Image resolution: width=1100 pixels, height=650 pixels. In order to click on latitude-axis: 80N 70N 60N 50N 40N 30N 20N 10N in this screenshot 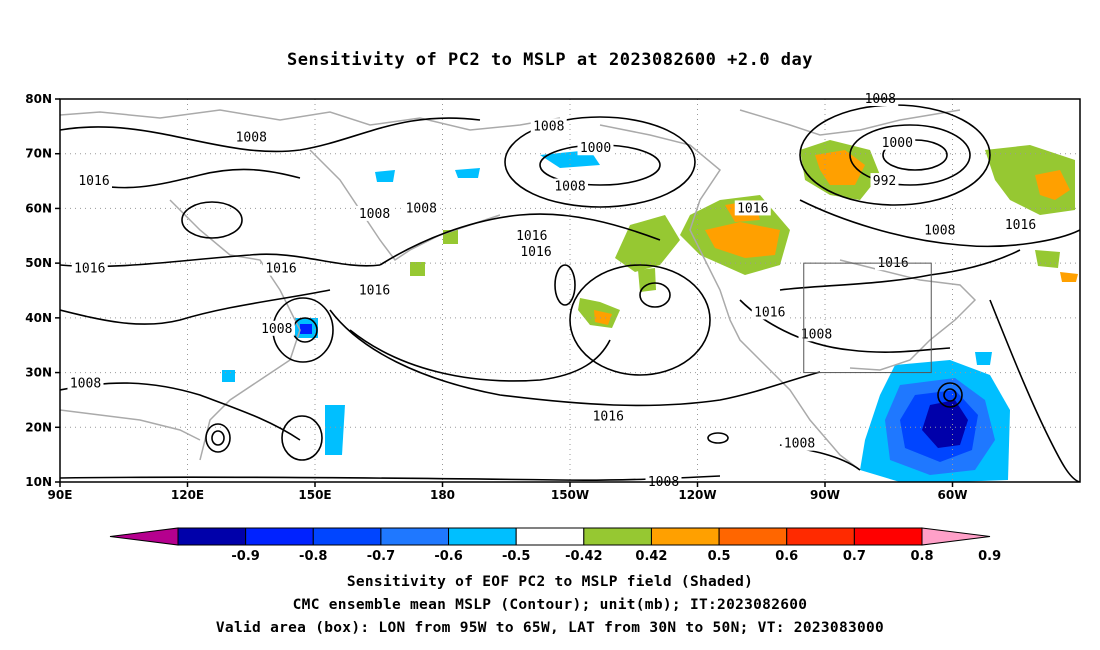, I will do `click(42, 290)`.